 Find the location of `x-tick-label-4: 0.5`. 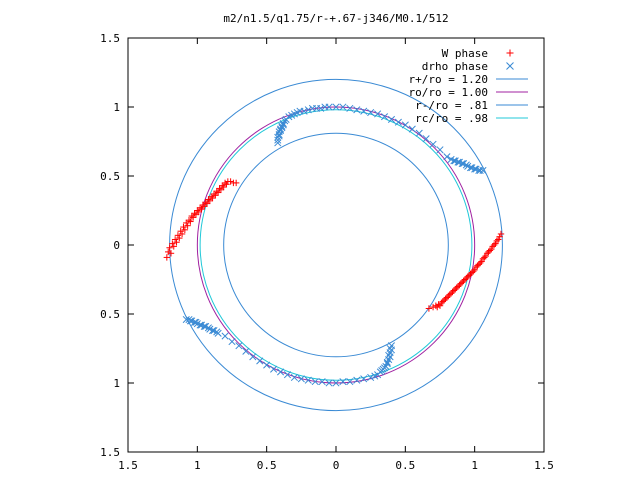

x-tick-label-4: 0.5 is located at coordinates (405, 465).